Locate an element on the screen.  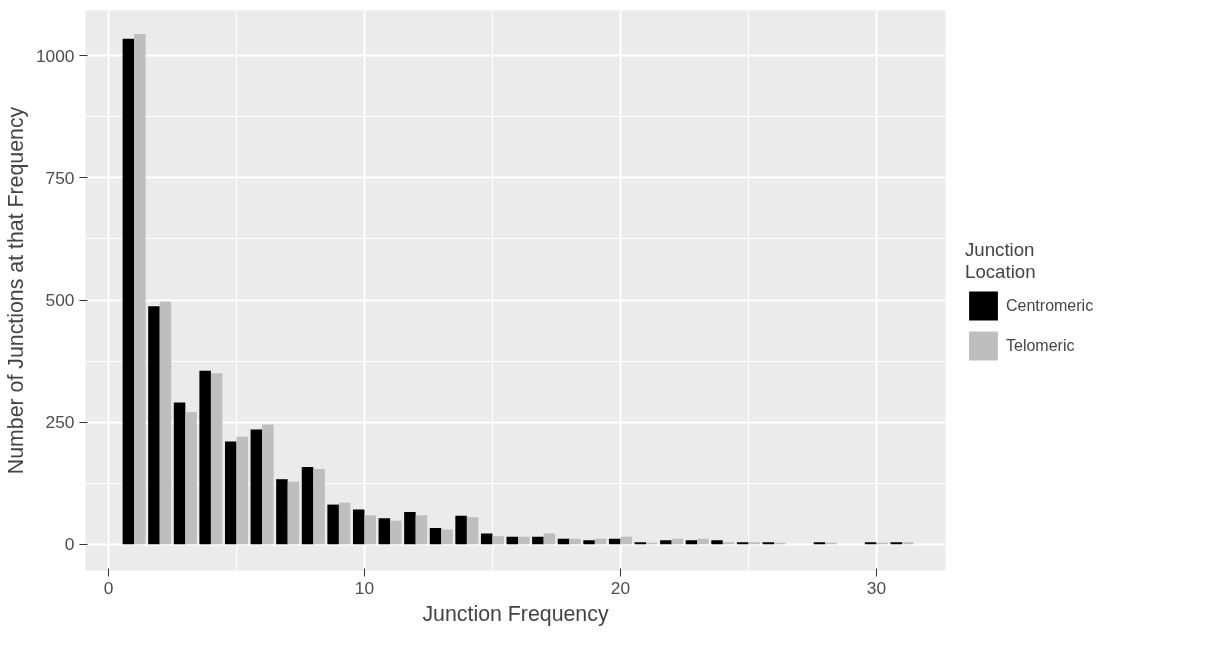
x-axis-title: Junction Frequency is located at coordinates (515, 613).